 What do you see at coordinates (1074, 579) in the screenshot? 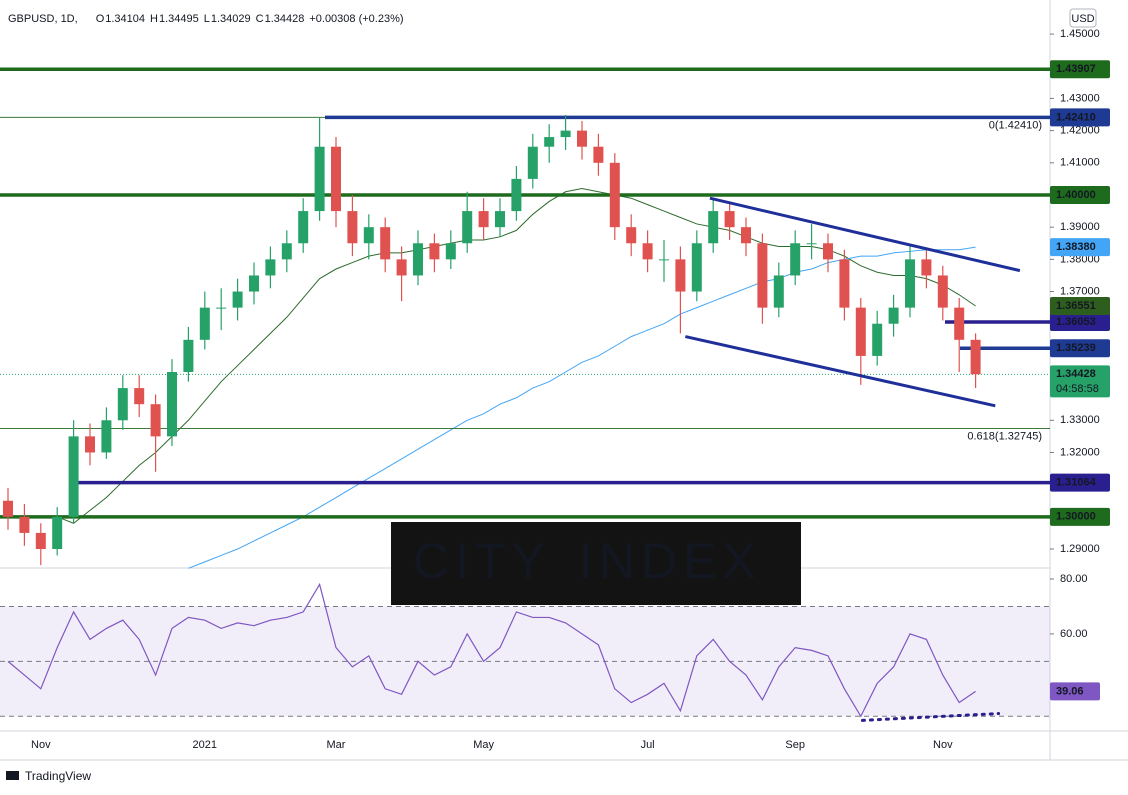
I see `rsi-tick-label: 80.00` at bounding box center [1074, 579].